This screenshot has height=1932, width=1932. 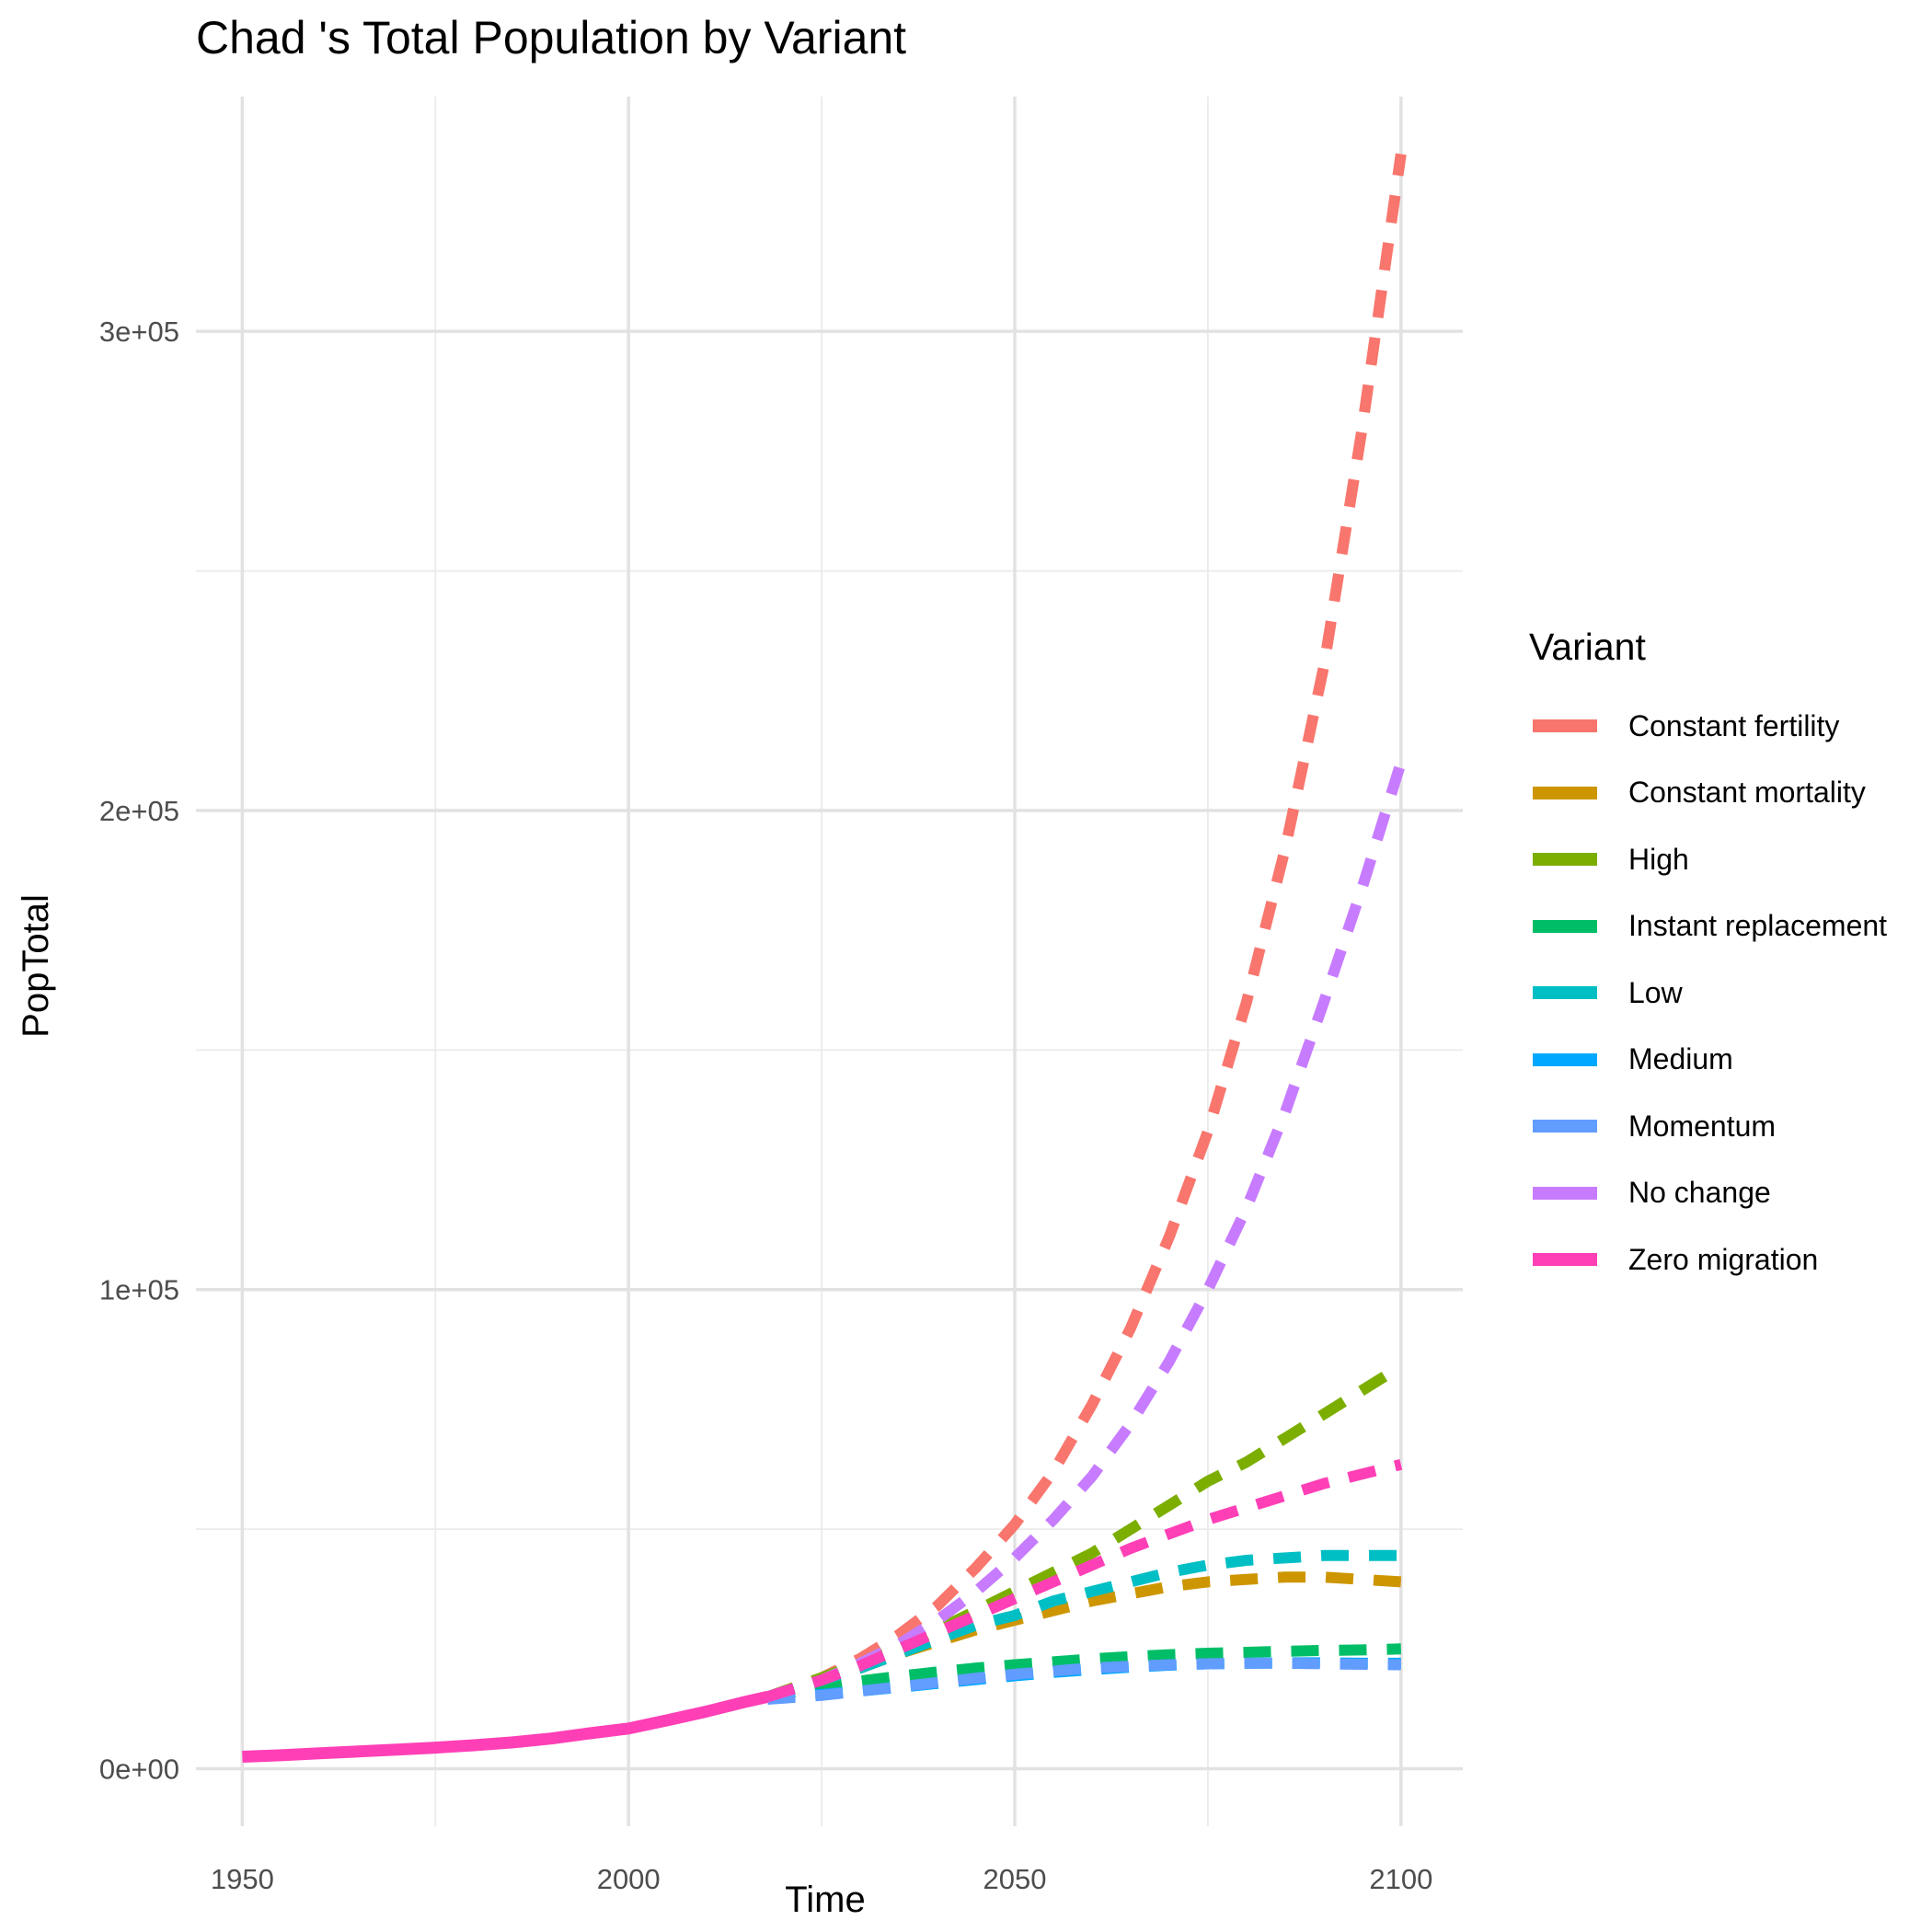 I want to click on legend-label: No change, so click(x=1699, y=1193).